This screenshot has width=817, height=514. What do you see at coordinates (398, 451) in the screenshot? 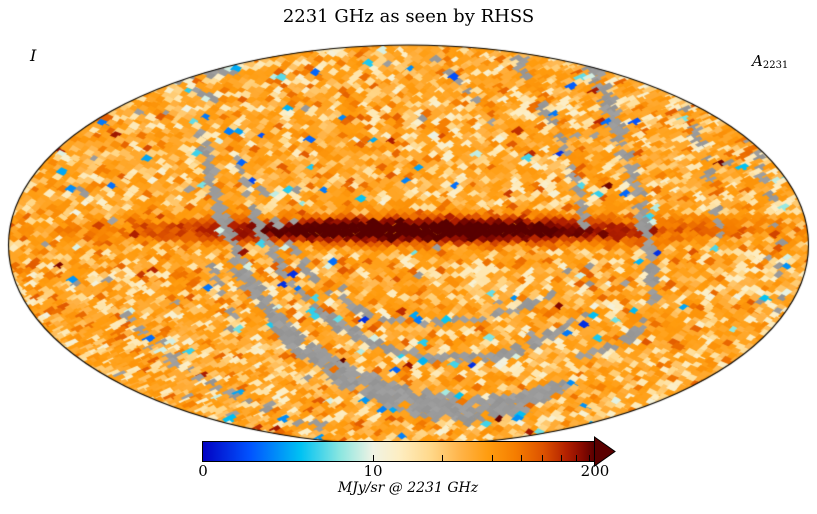
I see `colorbar-gradient` at bounding box center [398, 451].